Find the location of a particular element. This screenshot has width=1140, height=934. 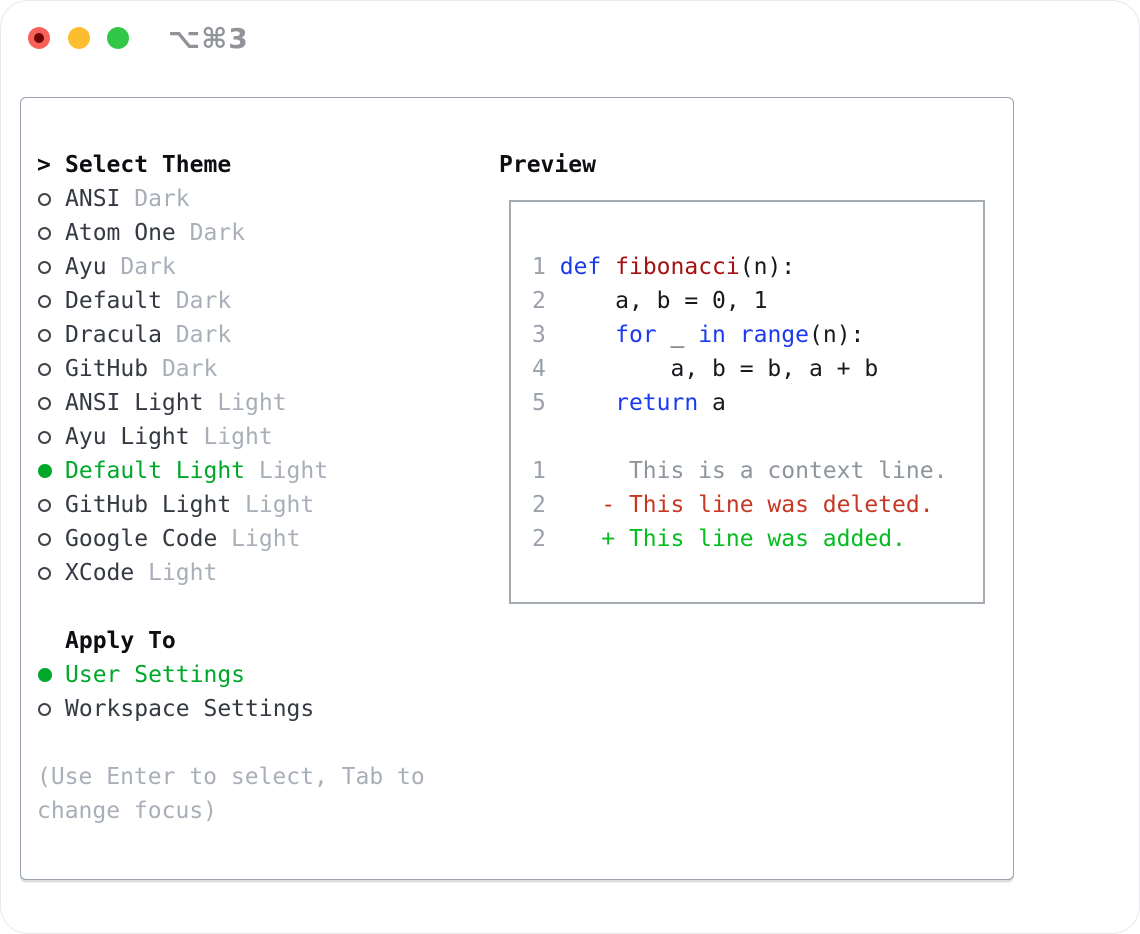

preview-title: Preview is located at coordinates (547, 165).